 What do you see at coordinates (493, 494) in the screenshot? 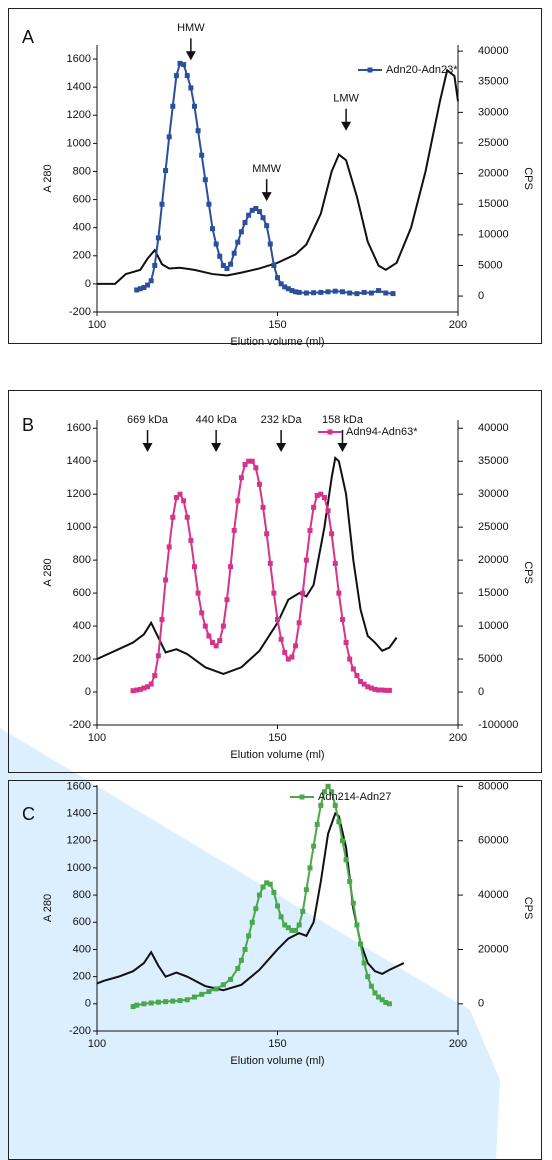
I see `y2-tick-label: 30000` at bounding box center [493, 494].